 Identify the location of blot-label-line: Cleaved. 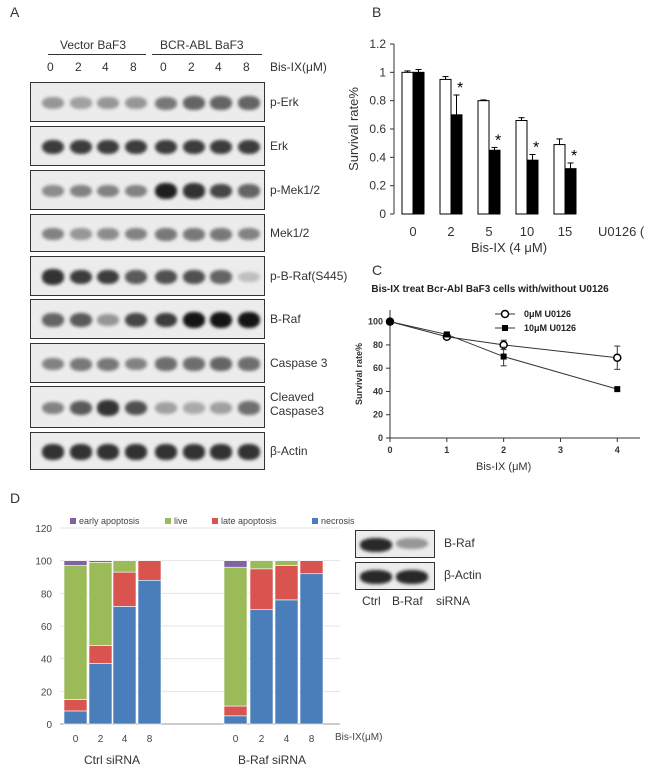
(292, 397).